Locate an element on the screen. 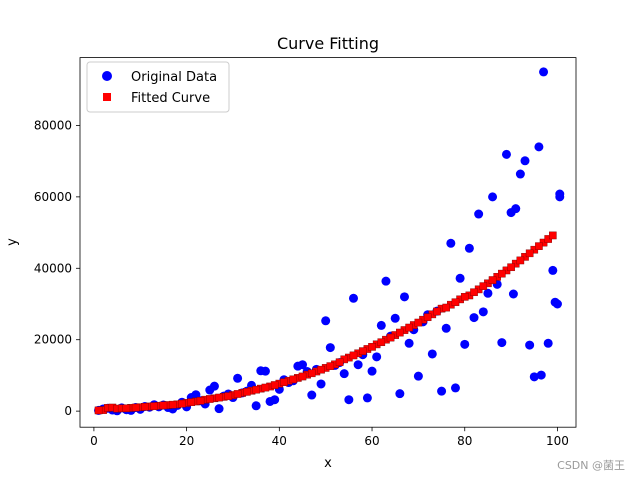 This screenshot has height=480, width=640. legend: Original Data Fitted Curve is located at coordinates (158, 87).